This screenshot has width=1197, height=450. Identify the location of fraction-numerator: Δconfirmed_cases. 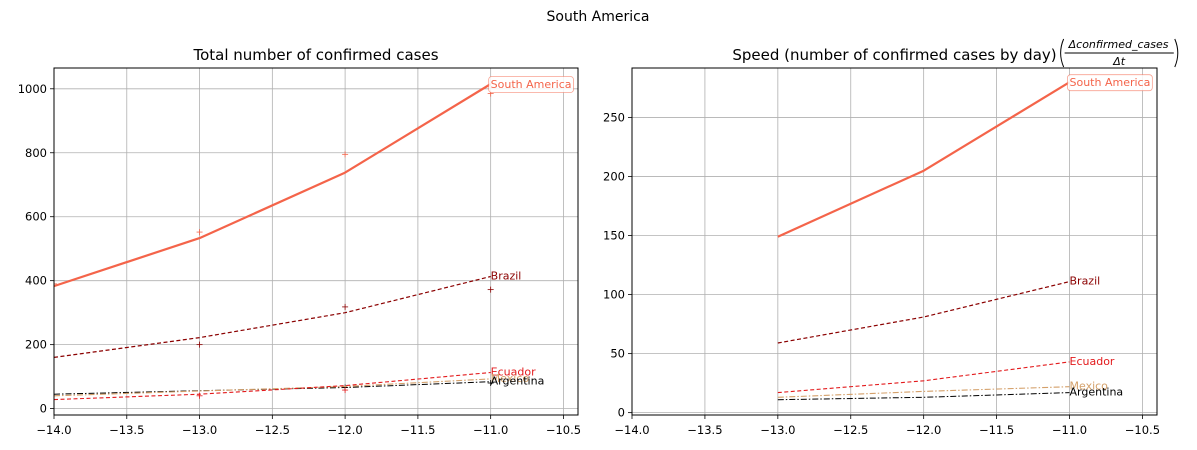
(1118, 44).